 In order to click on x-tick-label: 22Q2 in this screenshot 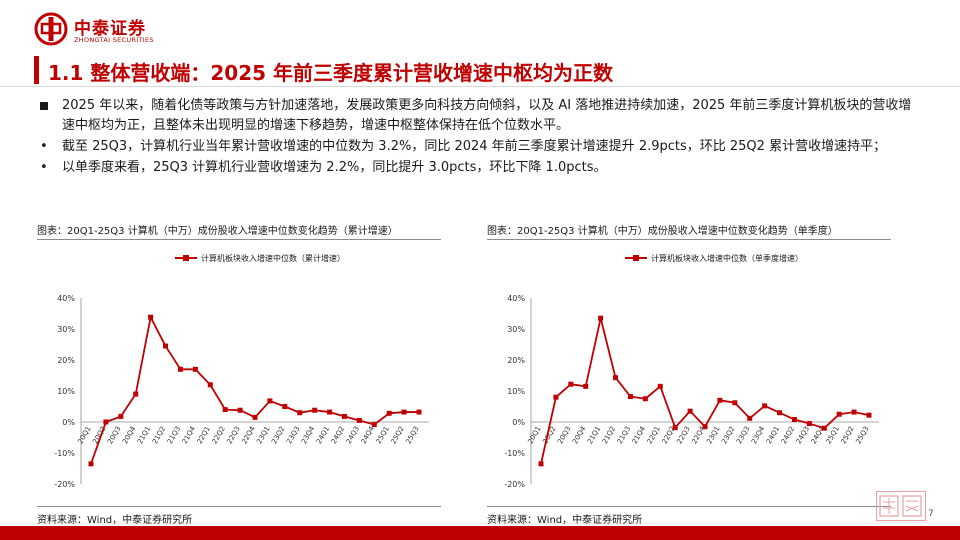, I will do `click(219, 435)`.